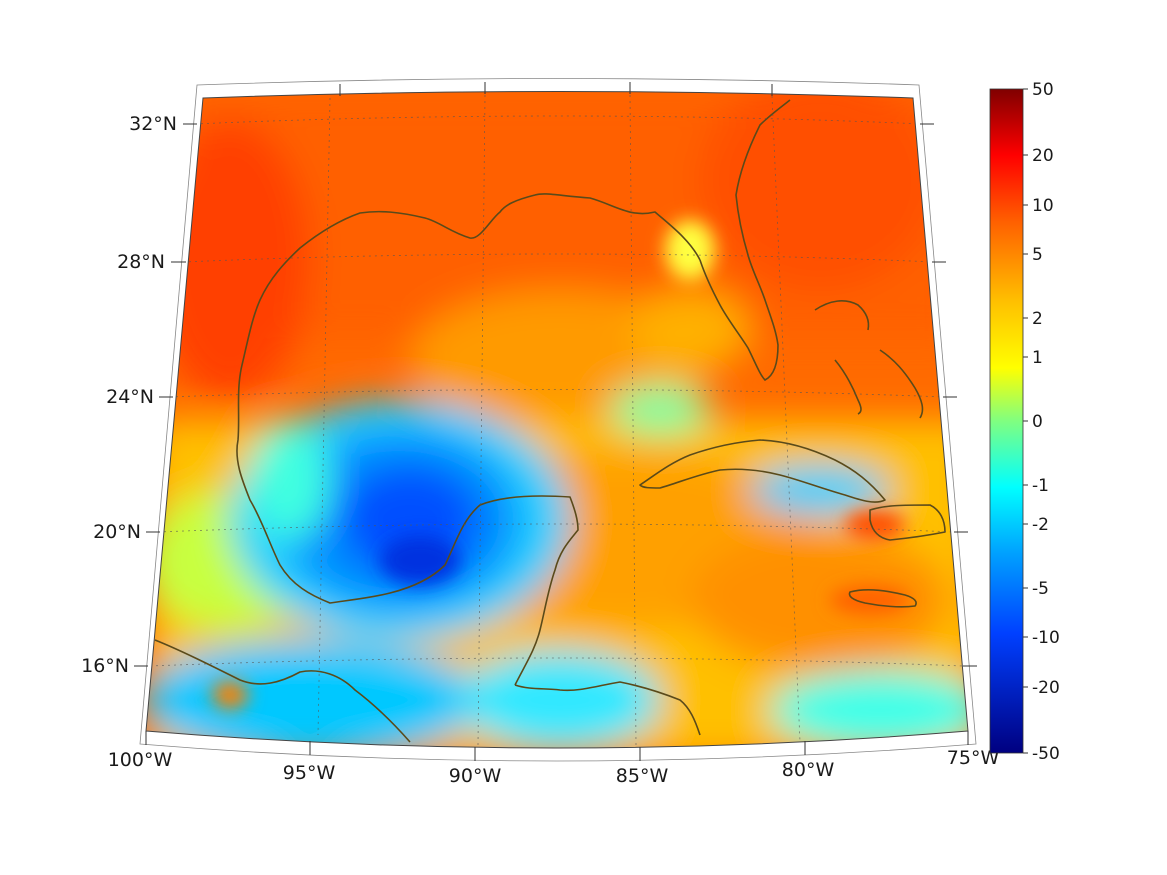 This screenshot has height=875, width=1167. I want to click on colorbar-tick-neg1: -1, so click(1040, 486).